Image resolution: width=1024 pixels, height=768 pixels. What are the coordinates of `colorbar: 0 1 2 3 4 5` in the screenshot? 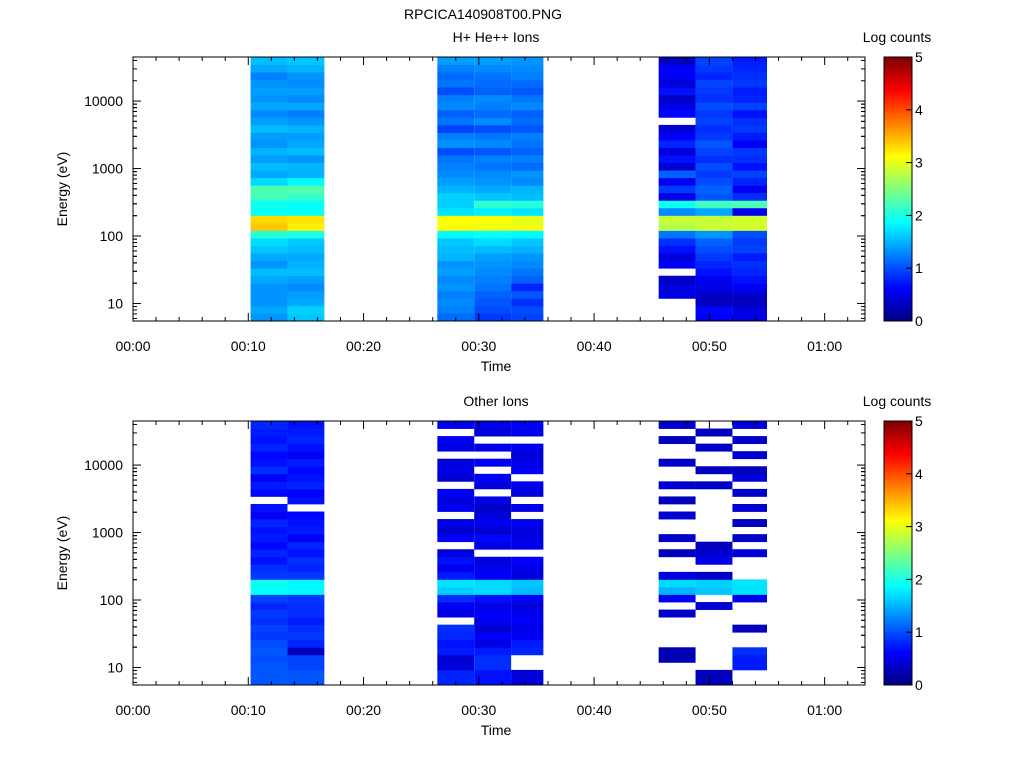 It's located at (903, 189).